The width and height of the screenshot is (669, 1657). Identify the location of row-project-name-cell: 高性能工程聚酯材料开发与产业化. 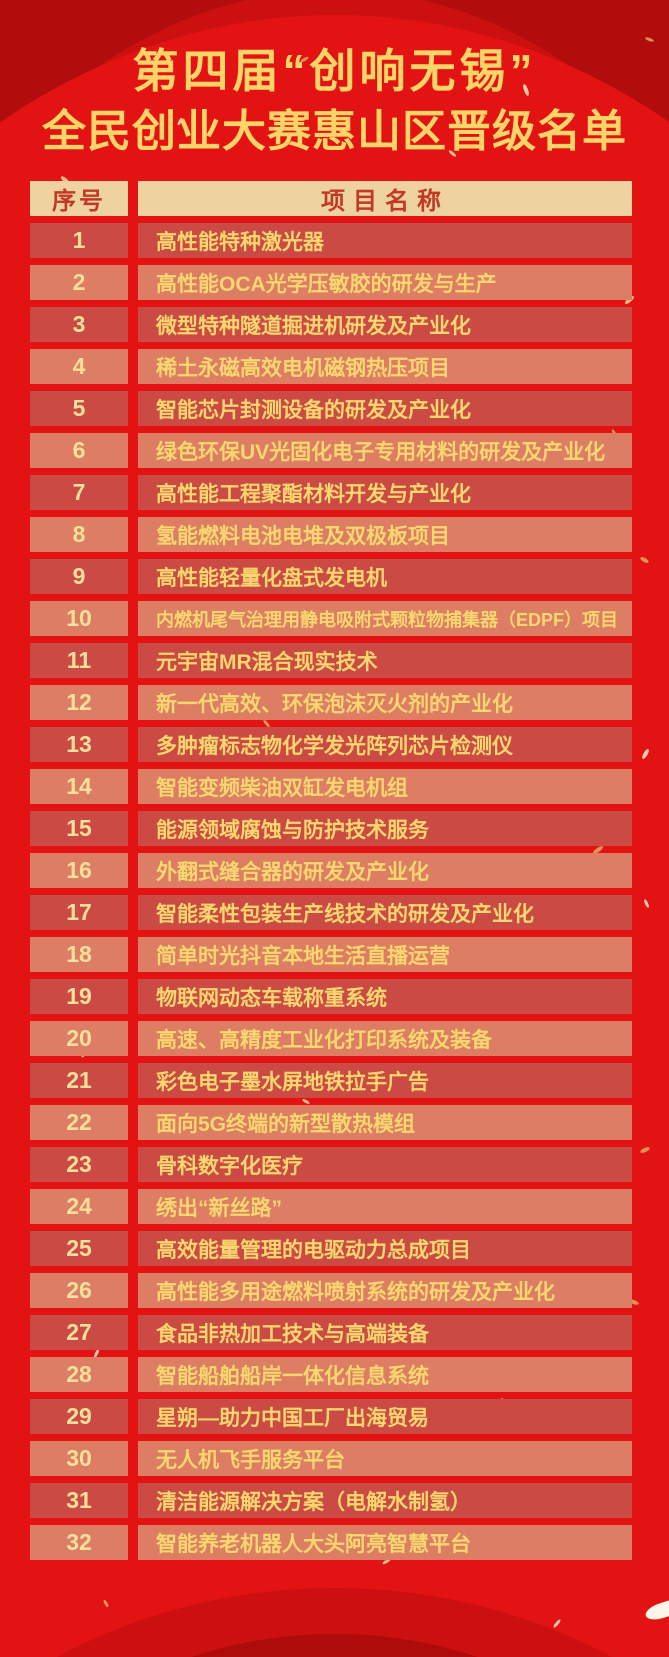
(385, 492).